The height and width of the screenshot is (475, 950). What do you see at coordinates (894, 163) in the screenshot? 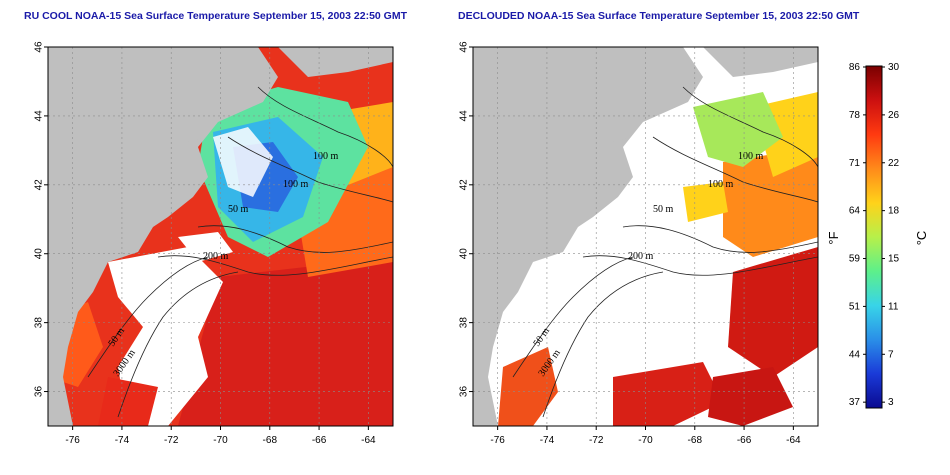
I see `celsius-tick-label: 22` at bounding box center [894, 163].